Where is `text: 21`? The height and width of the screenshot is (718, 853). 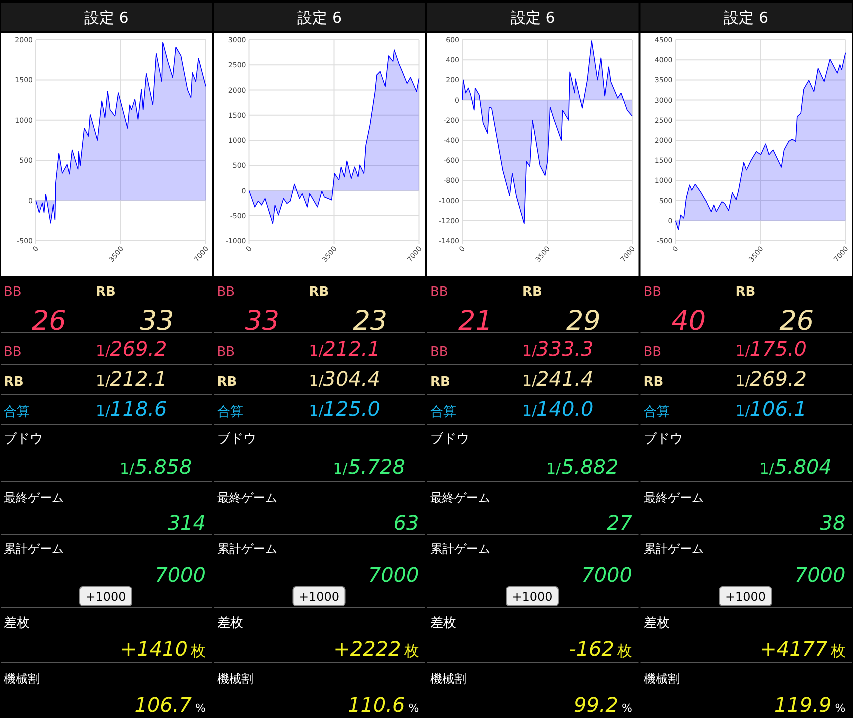 text: 21 is located at coordinates (475, 321).